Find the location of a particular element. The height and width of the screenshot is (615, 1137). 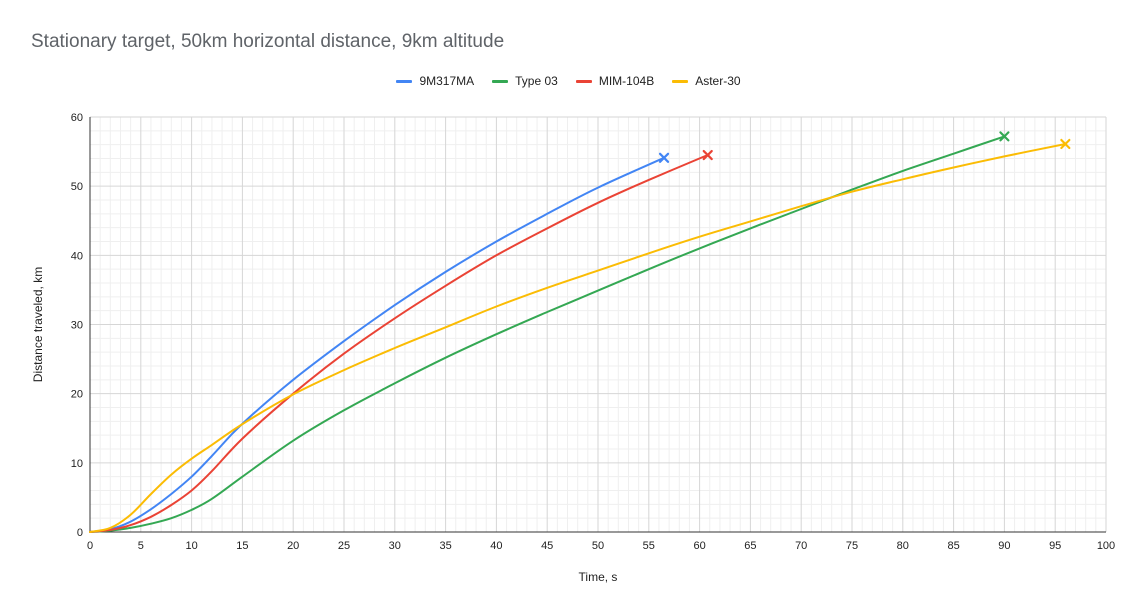

y-tick-label: 0 is located at coordinates (80, 533).